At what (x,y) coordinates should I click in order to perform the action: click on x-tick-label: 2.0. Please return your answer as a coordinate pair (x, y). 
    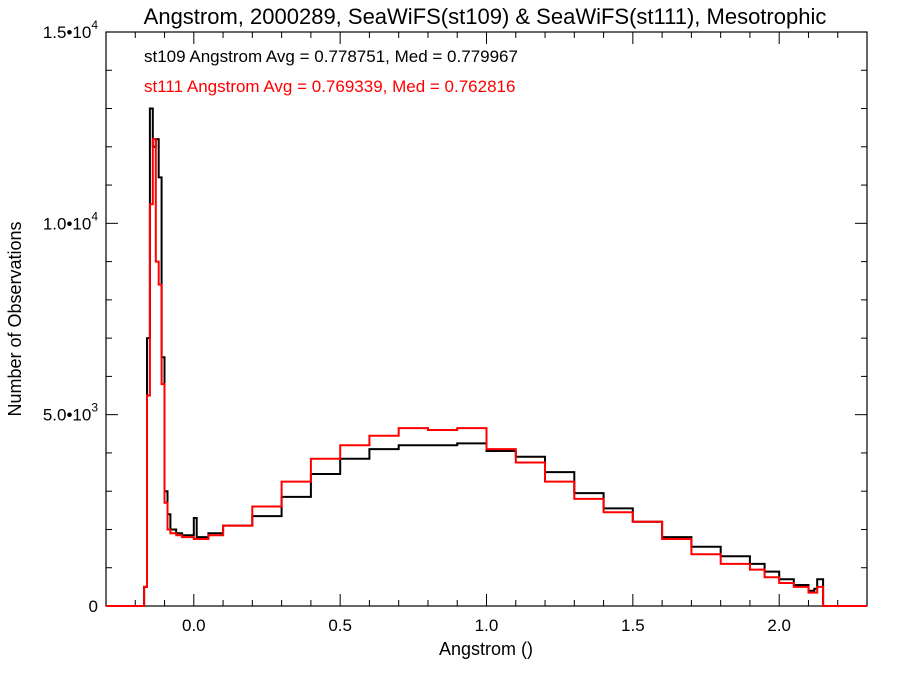
    Looking at the image, I should click on (779, 625).